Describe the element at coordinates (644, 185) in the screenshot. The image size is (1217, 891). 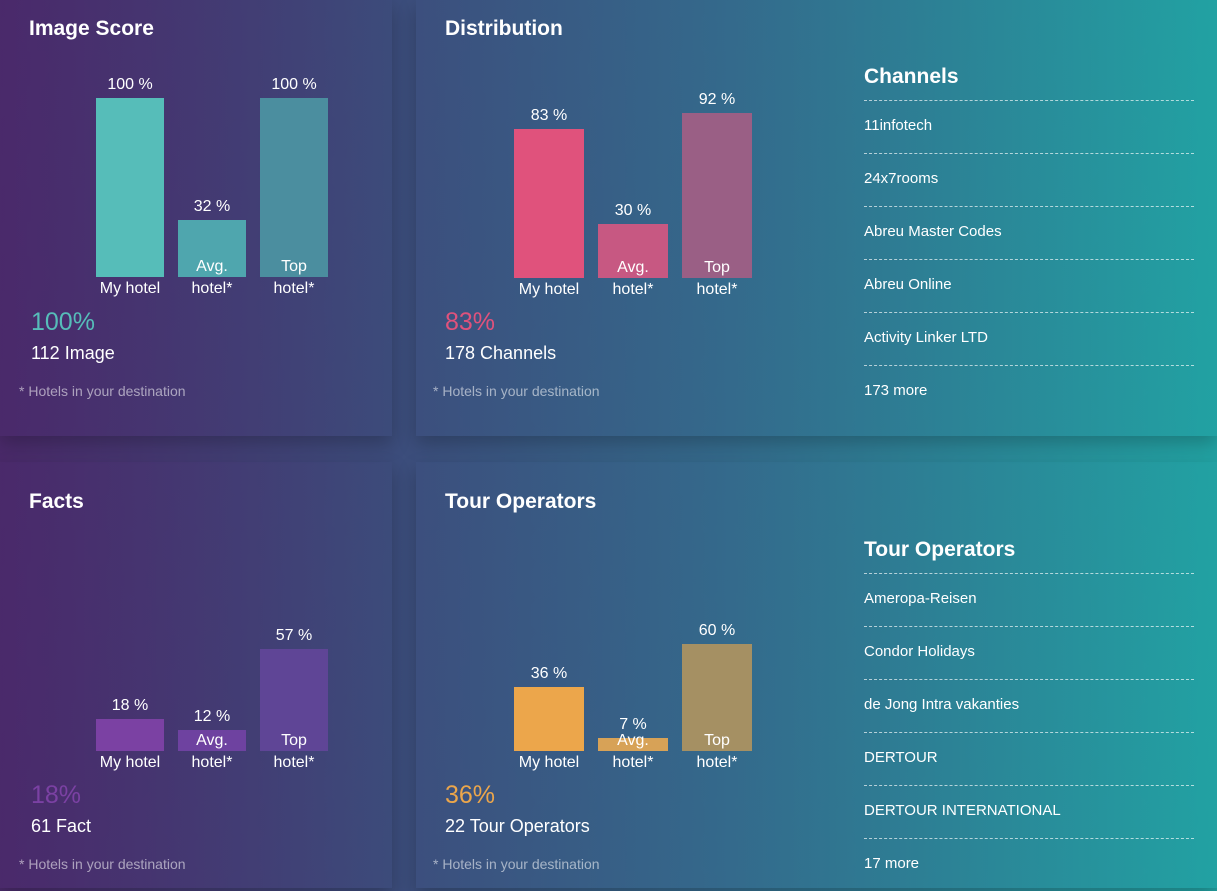
I see `distribution-chart: 83 % My hotel 30 % Avg. hotel* 92 % Top hotel*` at that location.